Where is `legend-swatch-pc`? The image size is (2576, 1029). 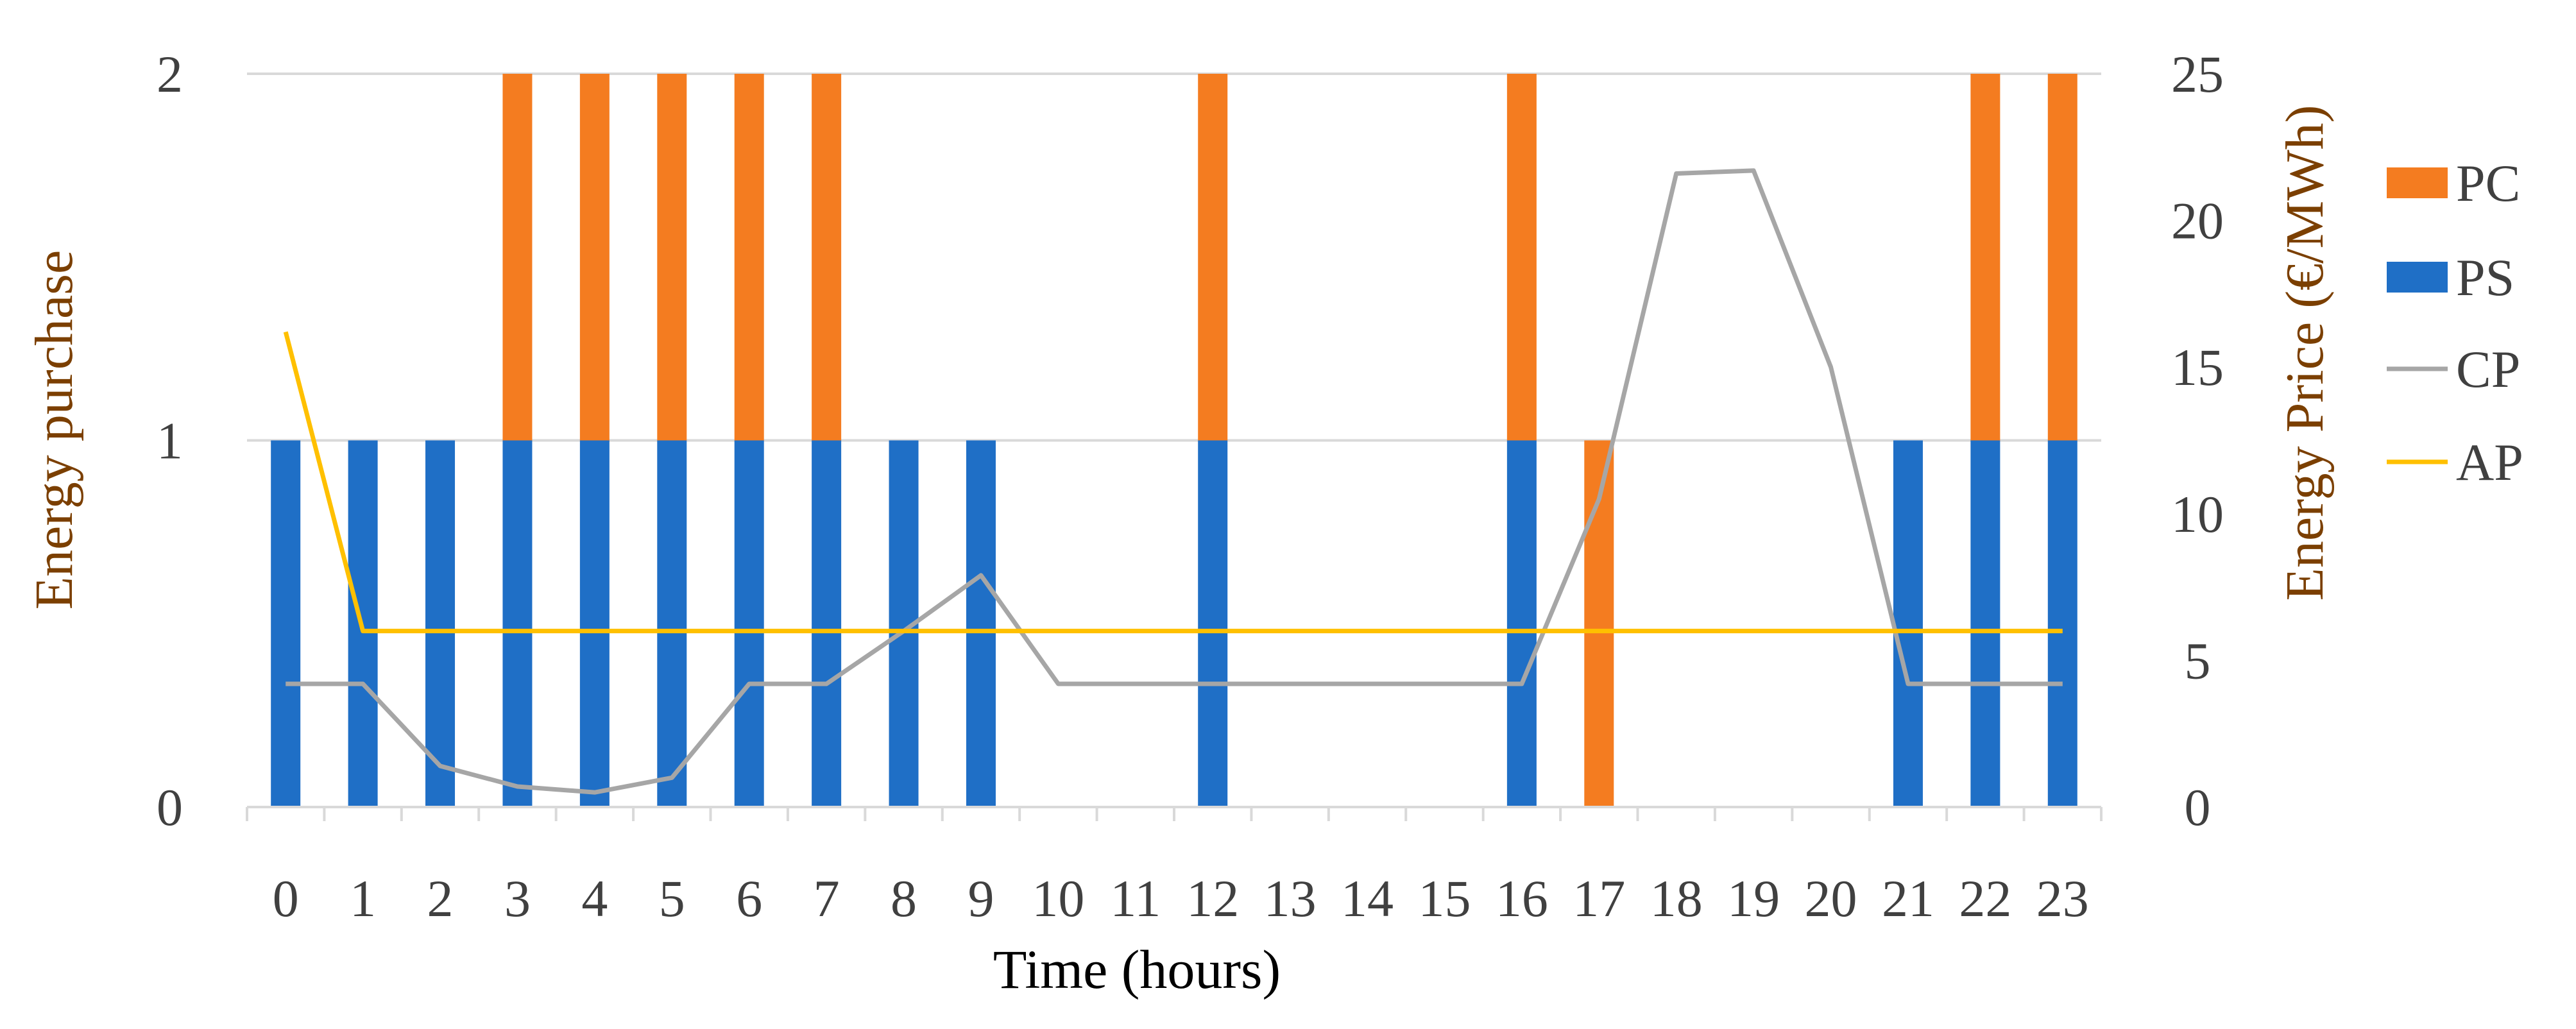 legend-swatch-pc is located at coordinates (2417, 183).